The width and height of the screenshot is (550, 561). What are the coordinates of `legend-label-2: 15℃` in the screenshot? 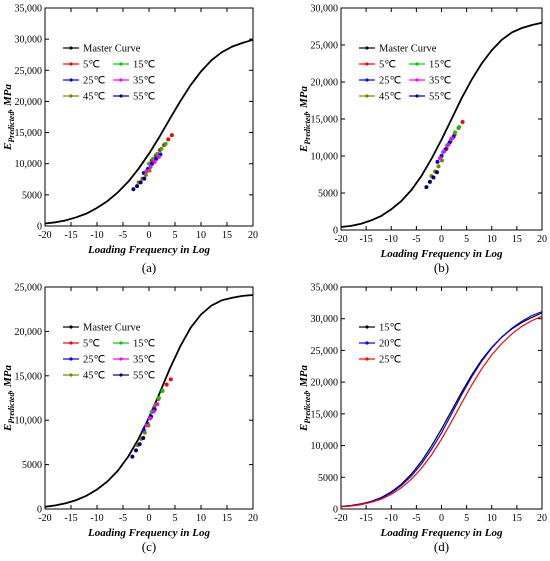 It's located at (144, 344).